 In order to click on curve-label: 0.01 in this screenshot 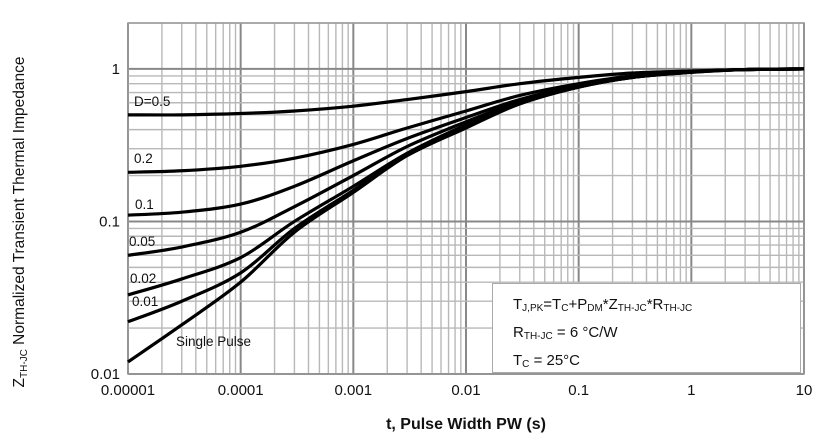, I will do `click(145, 301)`.